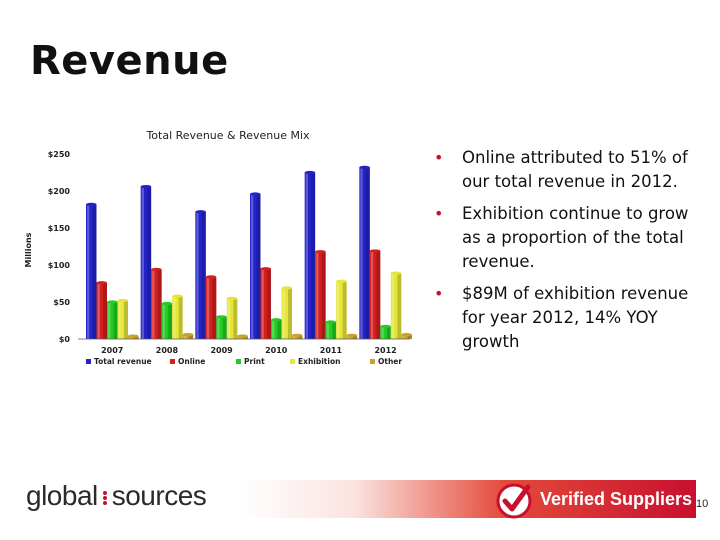  I want to click on bar-print-2007, so click(112, 319).